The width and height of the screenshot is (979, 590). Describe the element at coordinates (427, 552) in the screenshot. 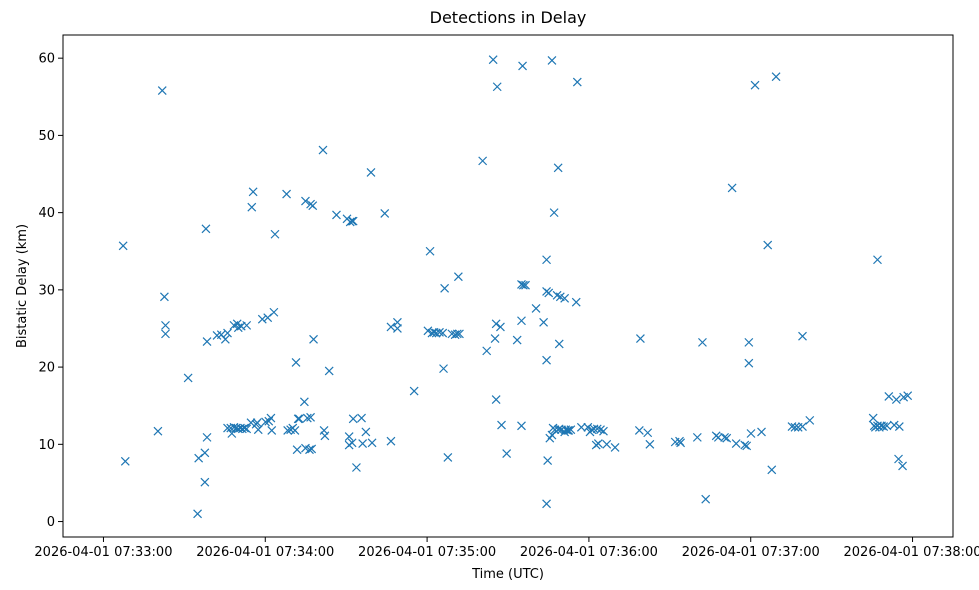

I see `x-tick-label: 2026-04-01 07:35:00` at that location.